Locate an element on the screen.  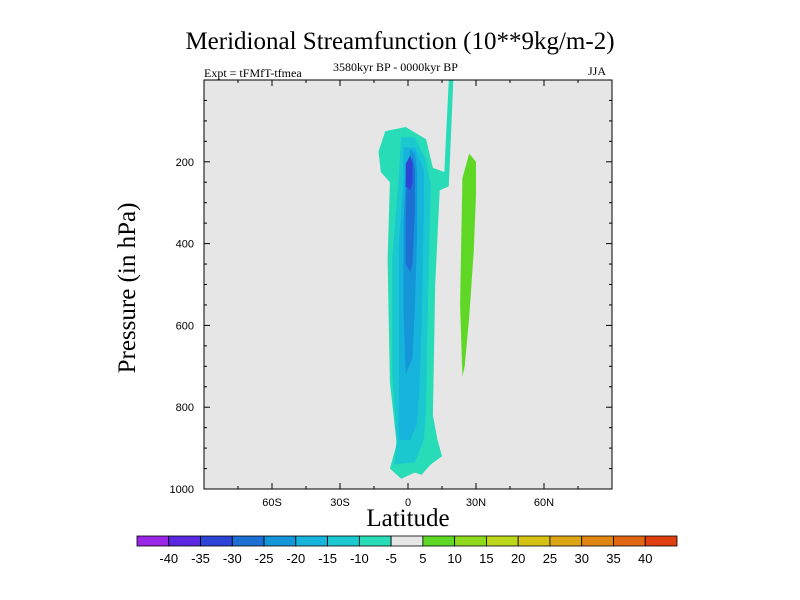
colorbar-label: 20 is located at coordinates (518, 558).